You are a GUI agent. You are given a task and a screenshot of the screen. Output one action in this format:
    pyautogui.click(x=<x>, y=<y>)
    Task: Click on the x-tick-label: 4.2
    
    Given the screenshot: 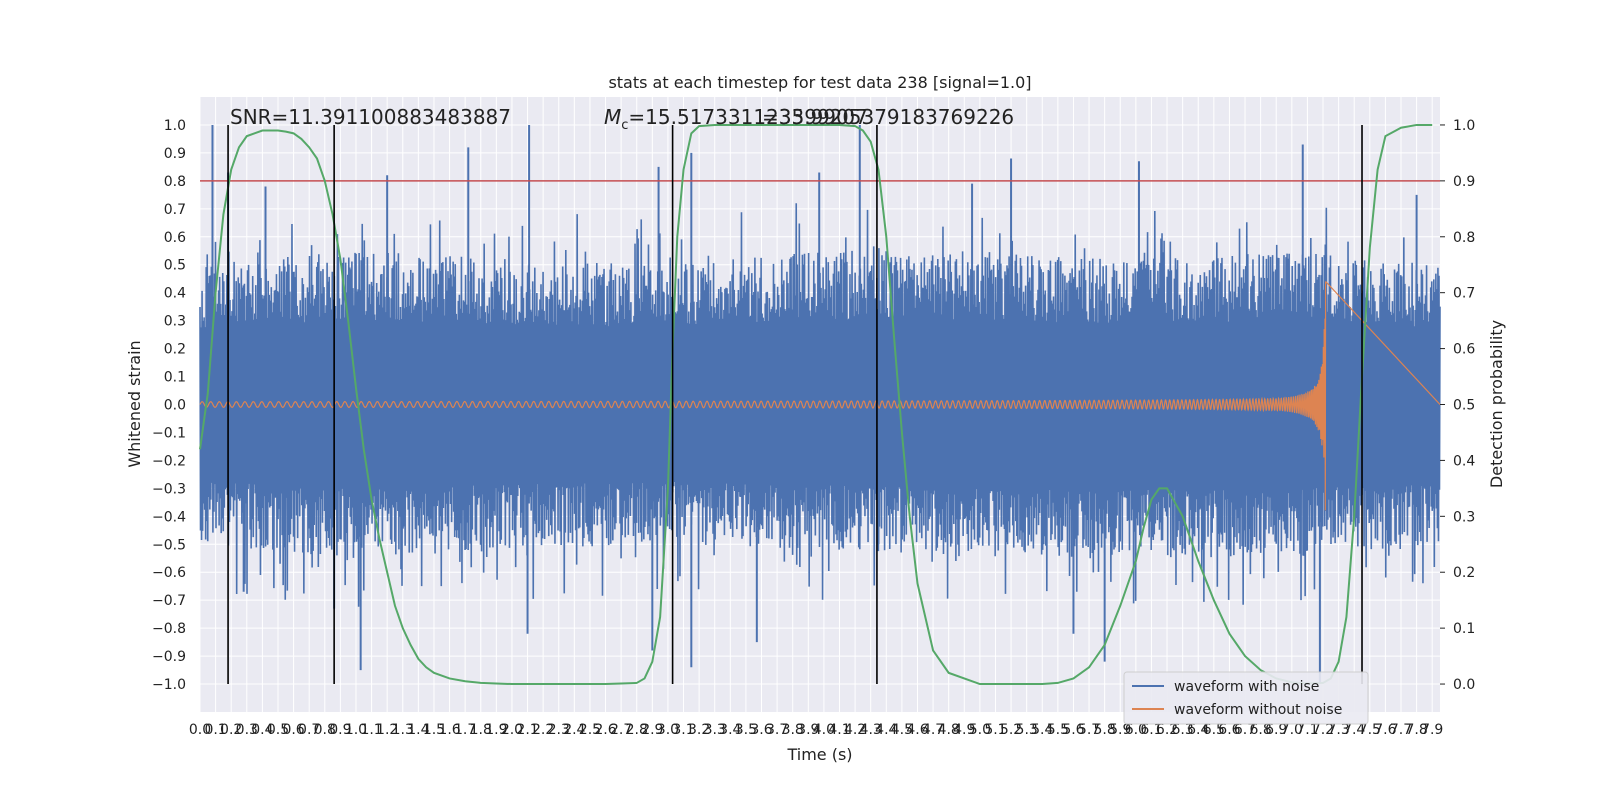 What is the action you would take?
    pyautogui.click(x=855, y=730)
    